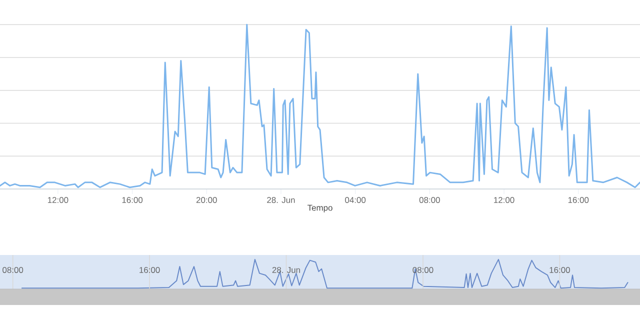  I want to click on x-axis-title: Tempo, so click(319, 208).